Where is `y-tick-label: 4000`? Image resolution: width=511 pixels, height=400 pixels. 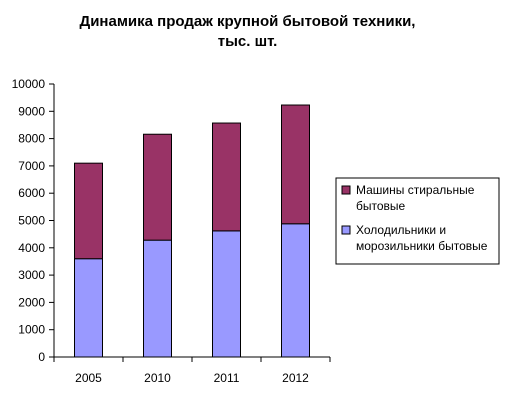 y-tick-label: 4000 is located at coordinates (31, 248).